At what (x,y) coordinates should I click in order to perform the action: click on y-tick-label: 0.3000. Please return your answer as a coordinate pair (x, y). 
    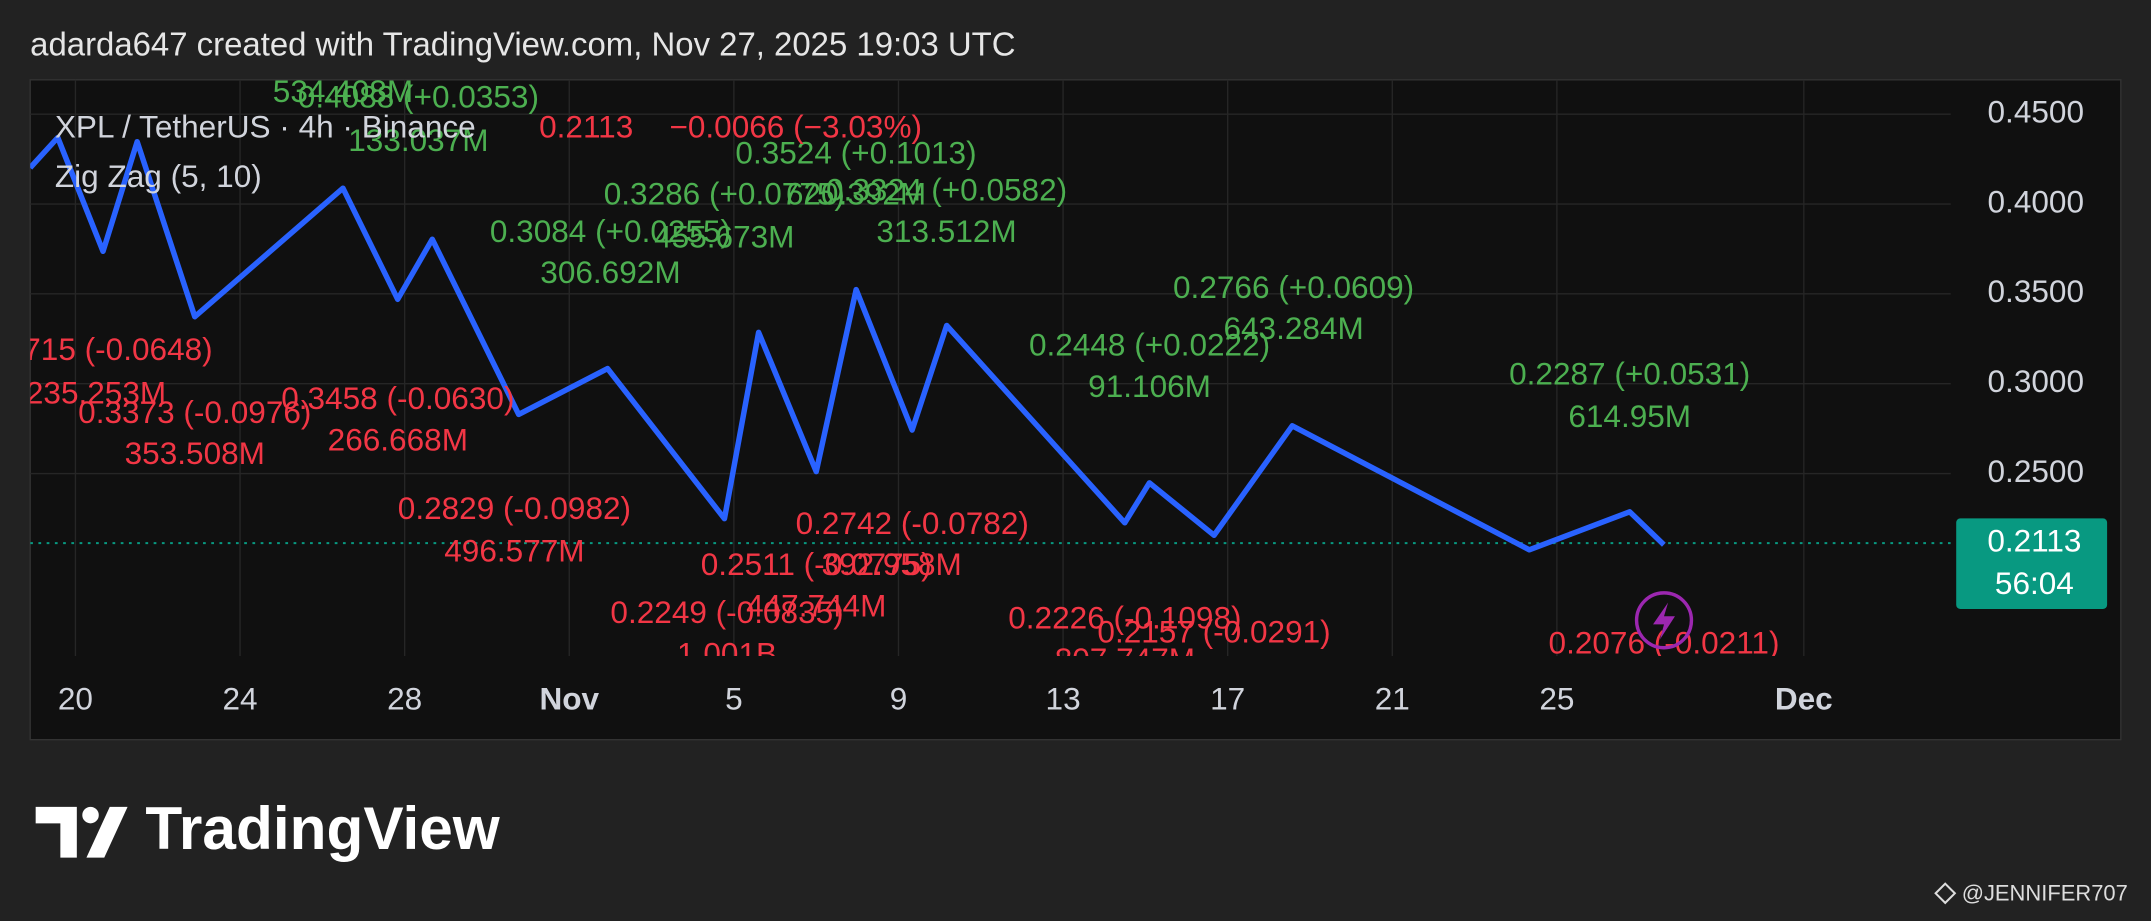
    Looking at the image, I should click on (2036, 381).